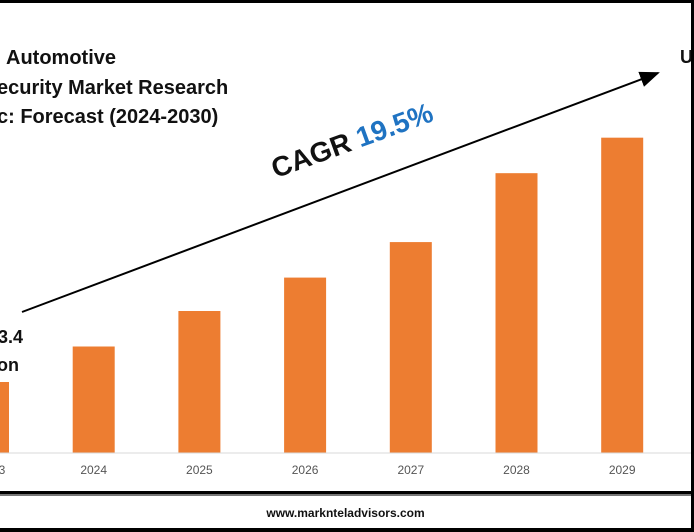 This screenshot has height=532, width=694. I want to click on start-value-label: 3.4, so click(12, 337).